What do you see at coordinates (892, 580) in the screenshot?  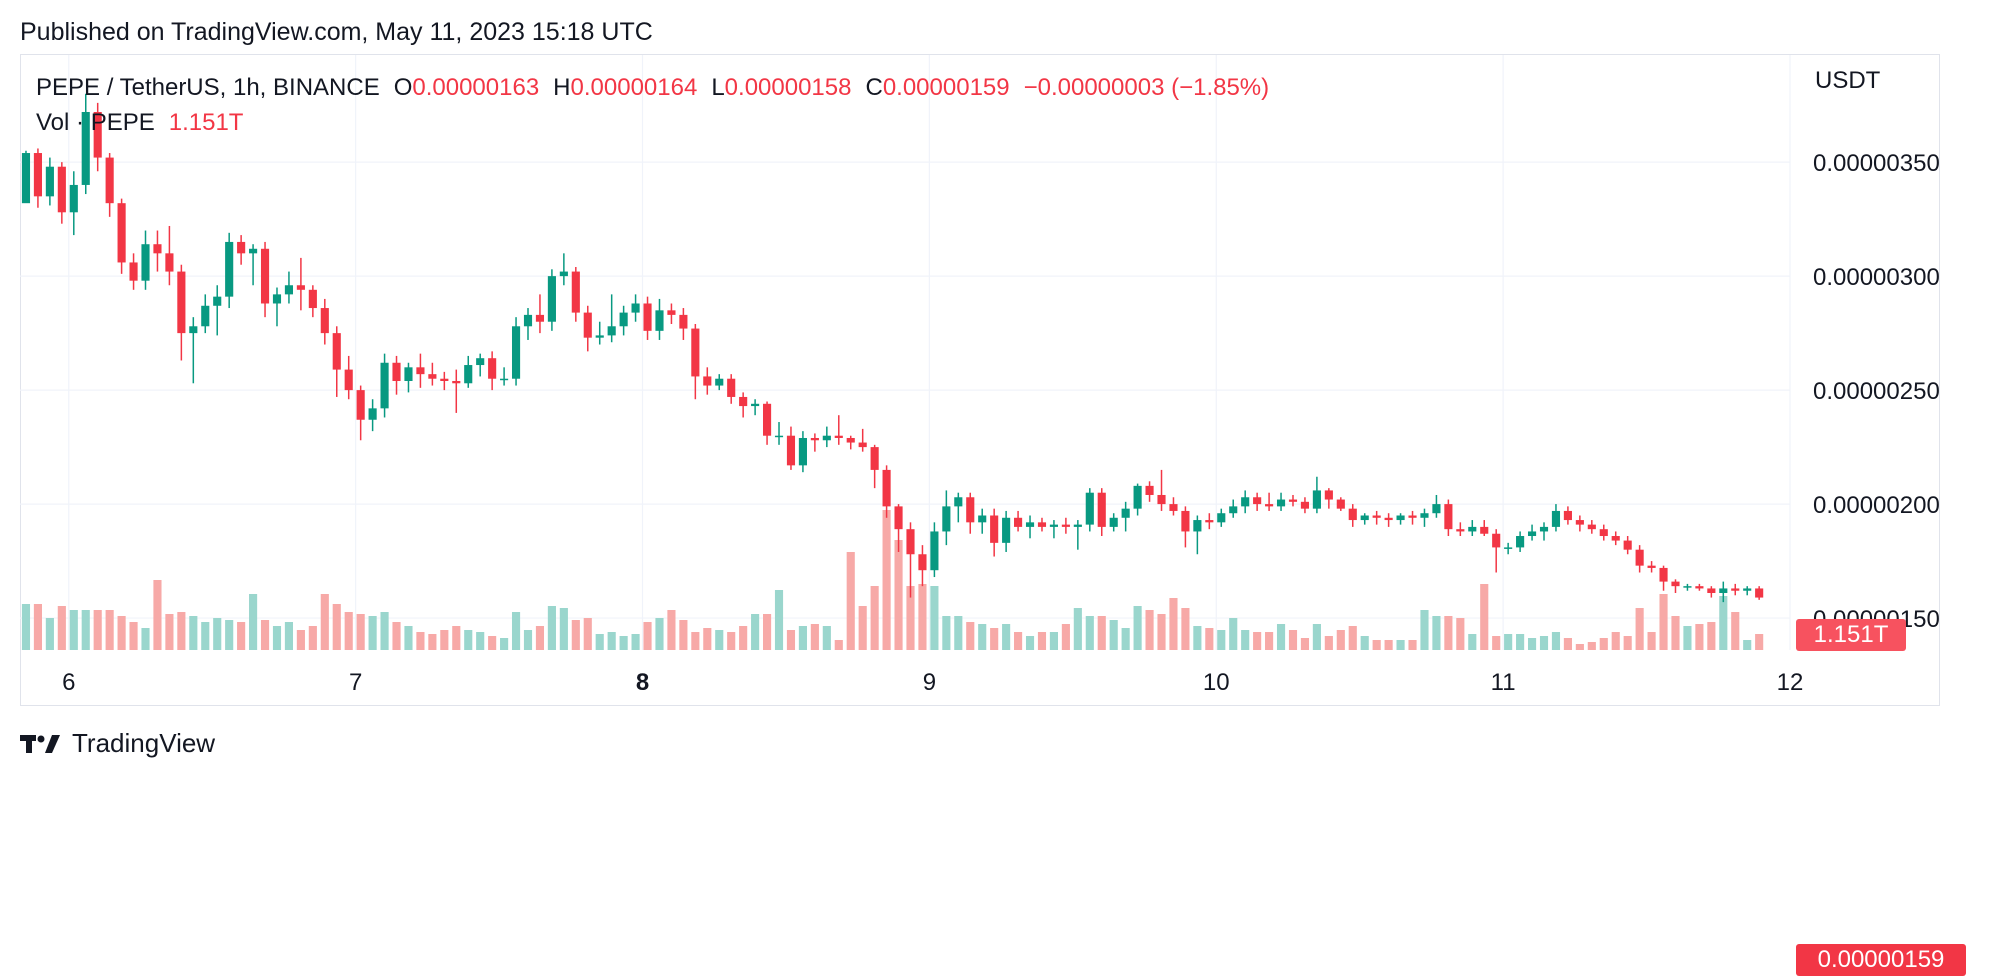 I see `volume-bars` at bounding box center [892, 580].